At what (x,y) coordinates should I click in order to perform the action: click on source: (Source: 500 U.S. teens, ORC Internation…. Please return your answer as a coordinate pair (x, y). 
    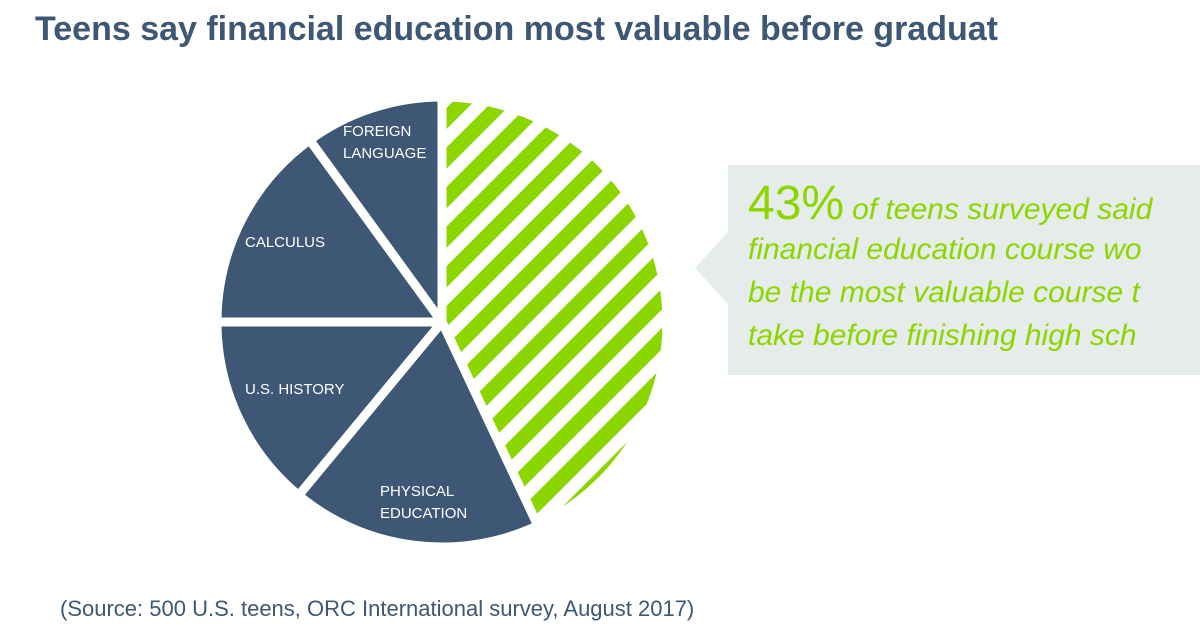
    Looking at the image, I should click on (377, 608).